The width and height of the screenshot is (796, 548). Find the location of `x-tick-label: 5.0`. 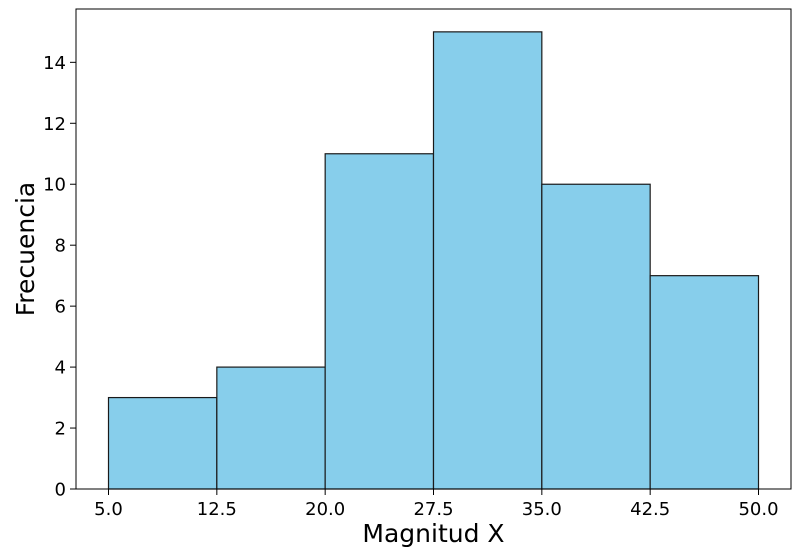

x-tick-label: 5.0 is located at coordinates (108, 509).